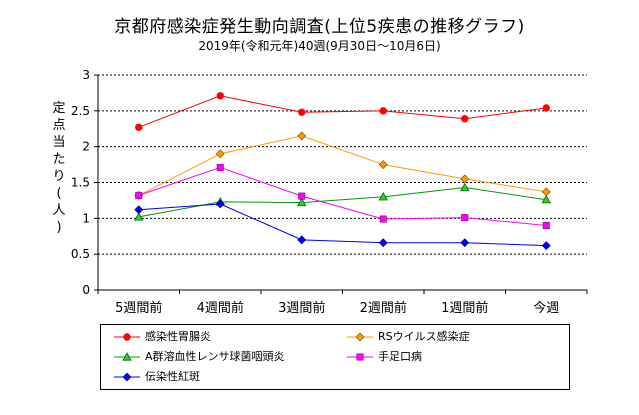  Describe the element at coordinates (86, 147) in the screenshot. I see `y-tick-label: 2` at that location.